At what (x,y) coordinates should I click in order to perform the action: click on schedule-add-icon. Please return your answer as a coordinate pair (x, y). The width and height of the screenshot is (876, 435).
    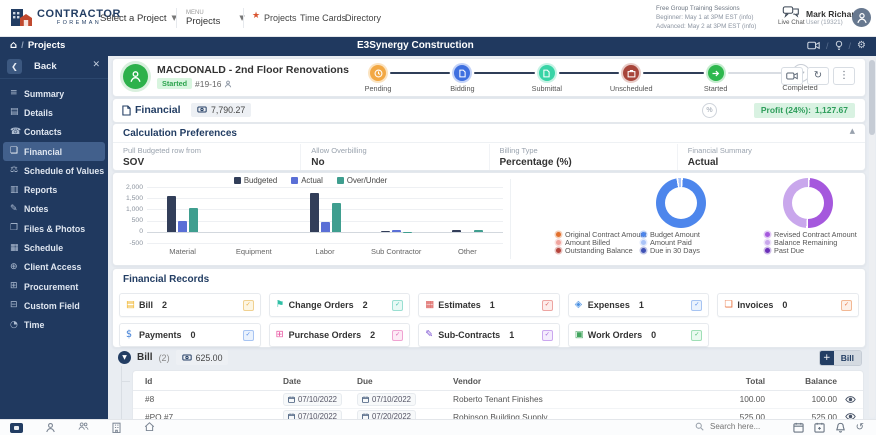
    Looking at the image, I should click on (819, 427).